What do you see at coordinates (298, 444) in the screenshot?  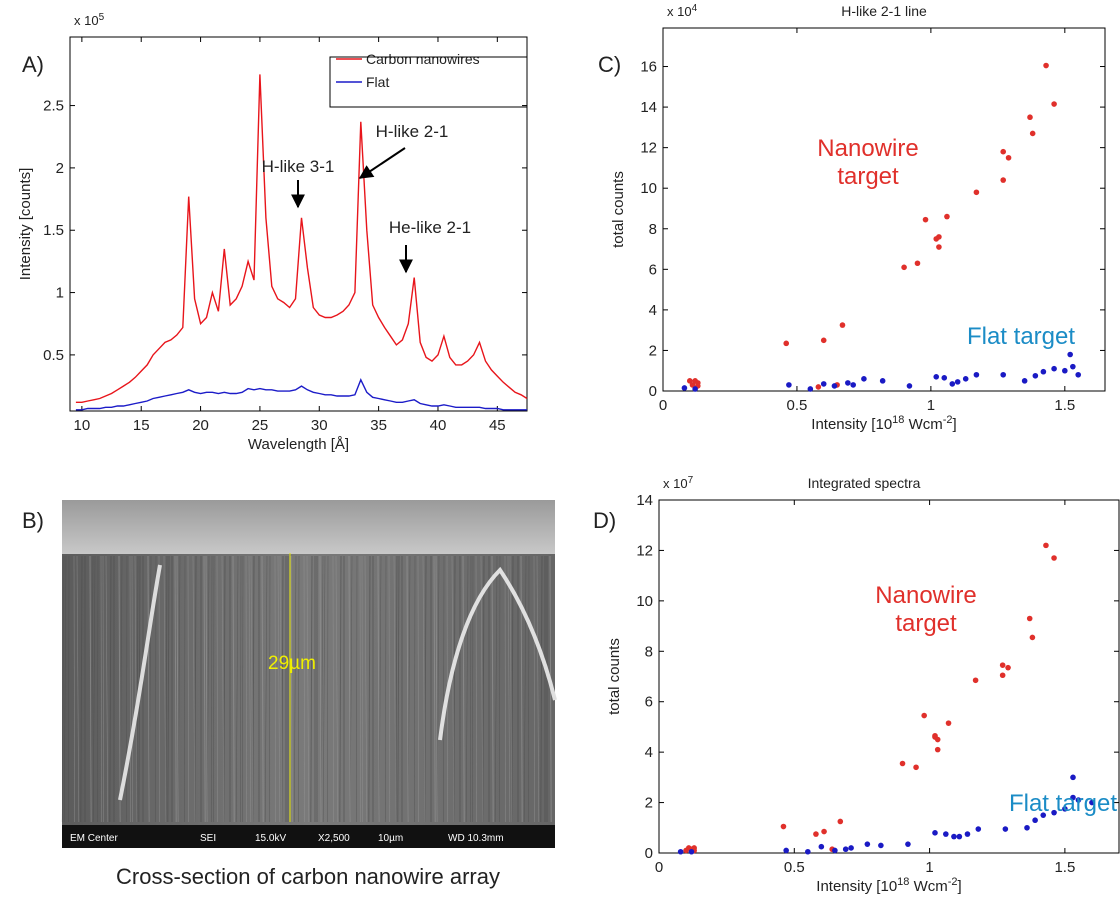 I see `x-axis-label: Wavelength [Å]` at bounding box center [298, 444].